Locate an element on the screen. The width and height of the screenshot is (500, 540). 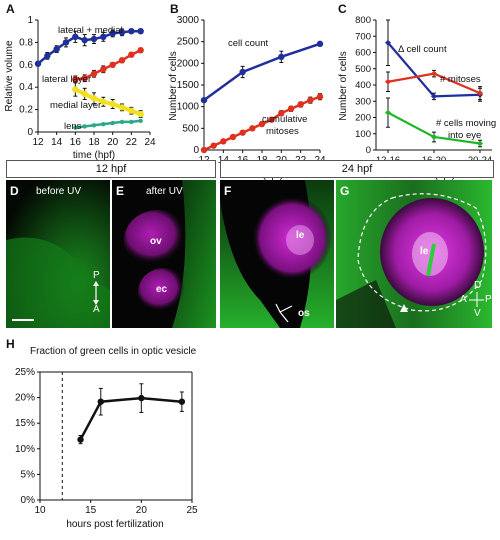
panel-h-label: H is located at coordinates (10, 344).